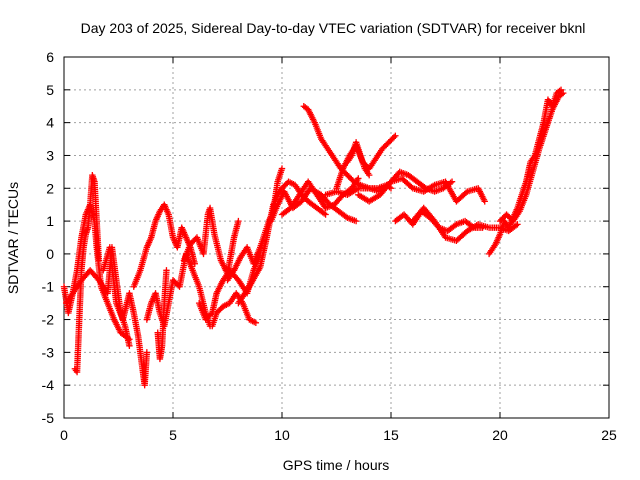  Describe the element at coordinates (48, 352) in the screenshot. I see `y-tick-label: -3` at that location.